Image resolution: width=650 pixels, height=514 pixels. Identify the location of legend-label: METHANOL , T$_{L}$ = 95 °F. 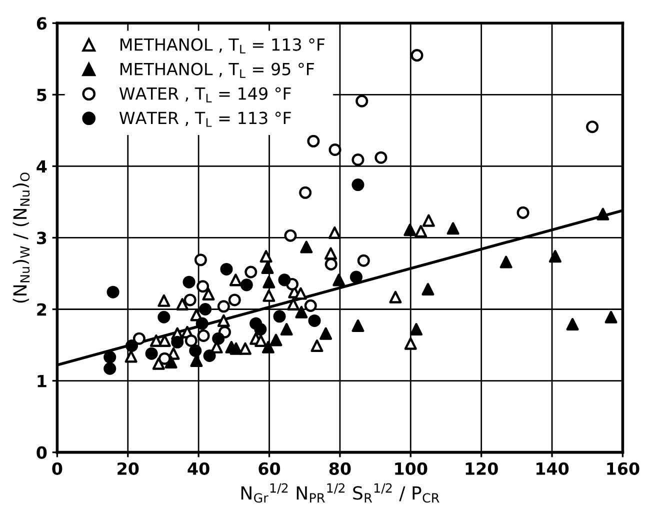
(217, 70).